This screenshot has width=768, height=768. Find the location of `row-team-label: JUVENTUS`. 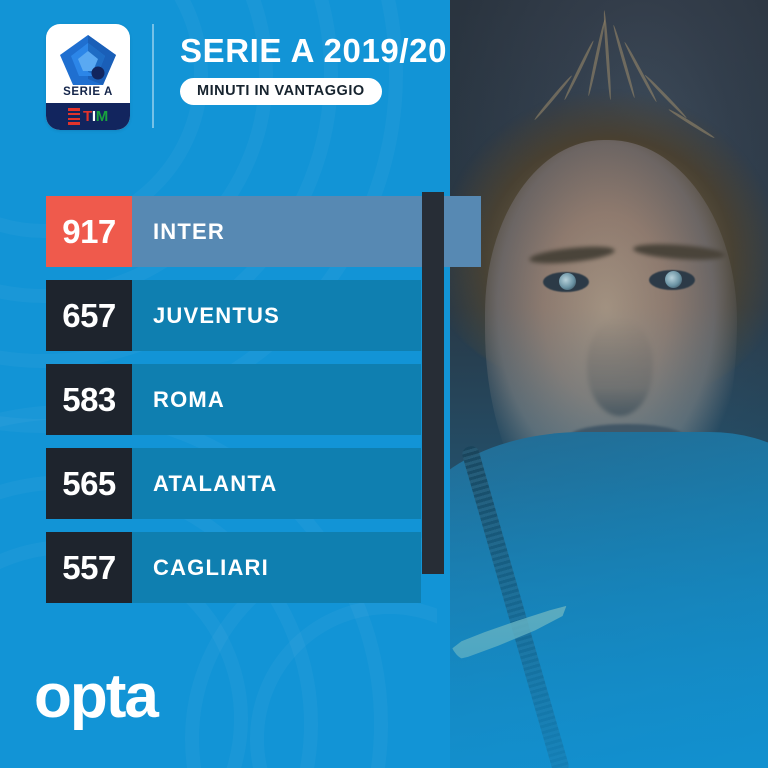

row-team-label: JUVENTUS is located at coordinates (216, 315).